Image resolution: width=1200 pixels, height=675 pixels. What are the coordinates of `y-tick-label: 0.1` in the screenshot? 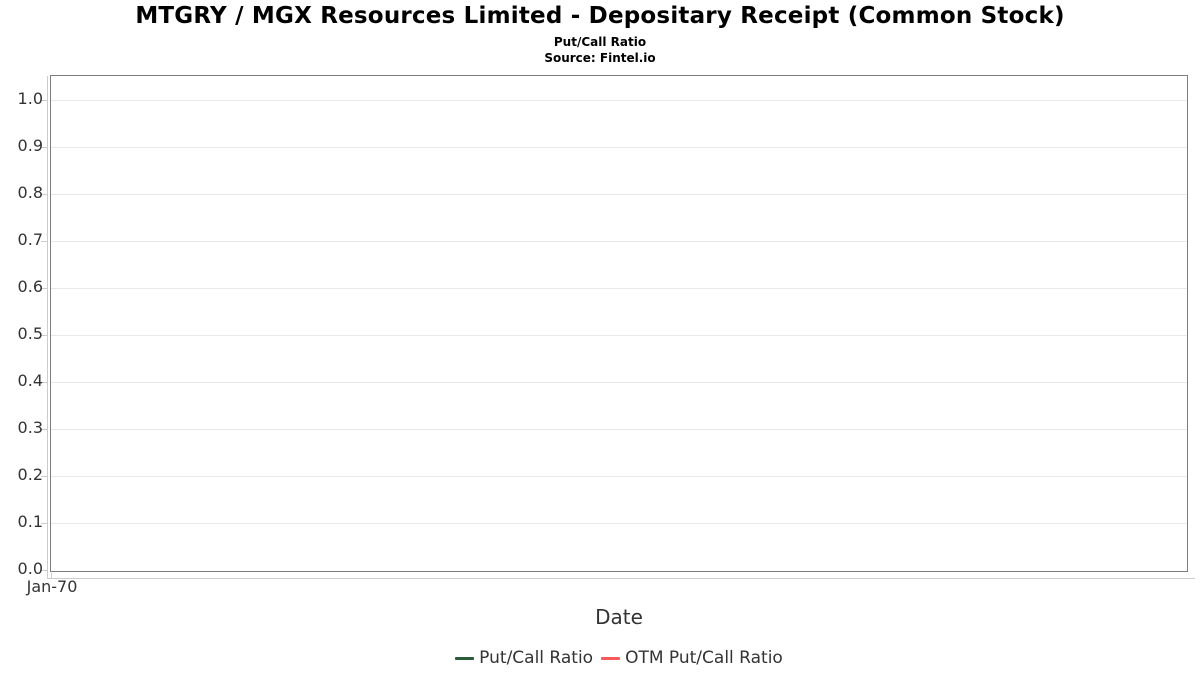 It's located at (30, 521).